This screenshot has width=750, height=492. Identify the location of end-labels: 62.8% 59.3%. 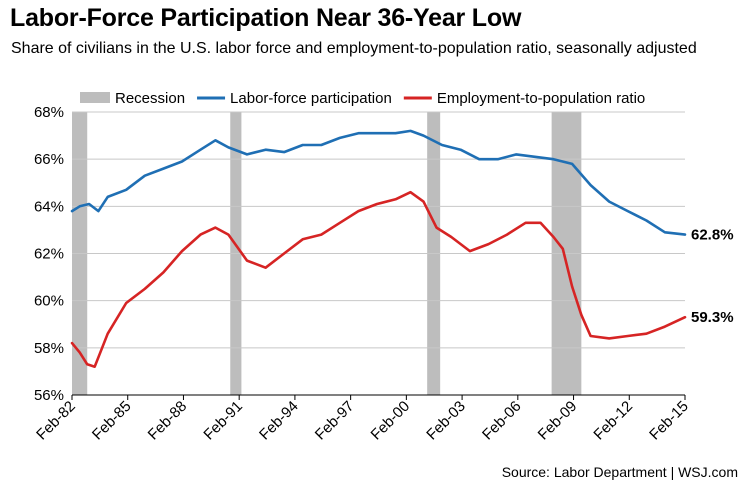
(712, 277).